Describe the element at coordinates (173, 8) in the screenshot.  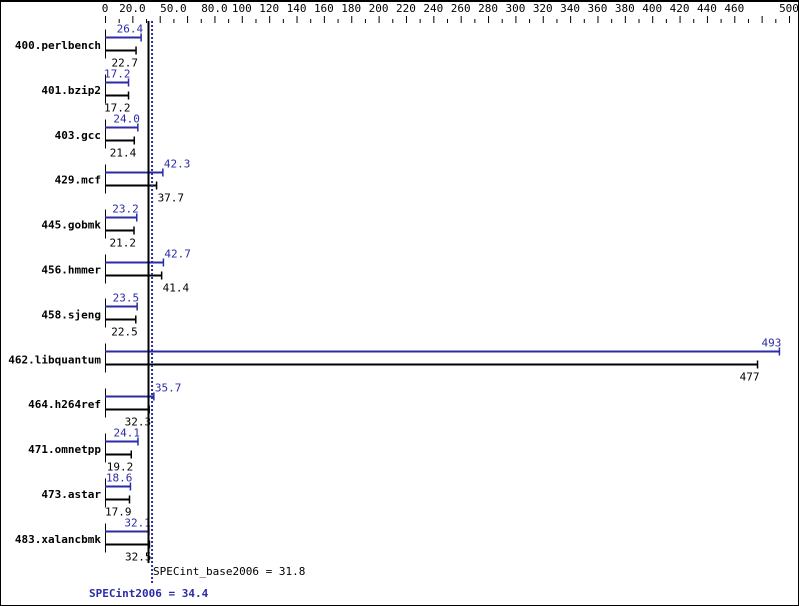
I see `x-tick-label: 50.0` at that location.